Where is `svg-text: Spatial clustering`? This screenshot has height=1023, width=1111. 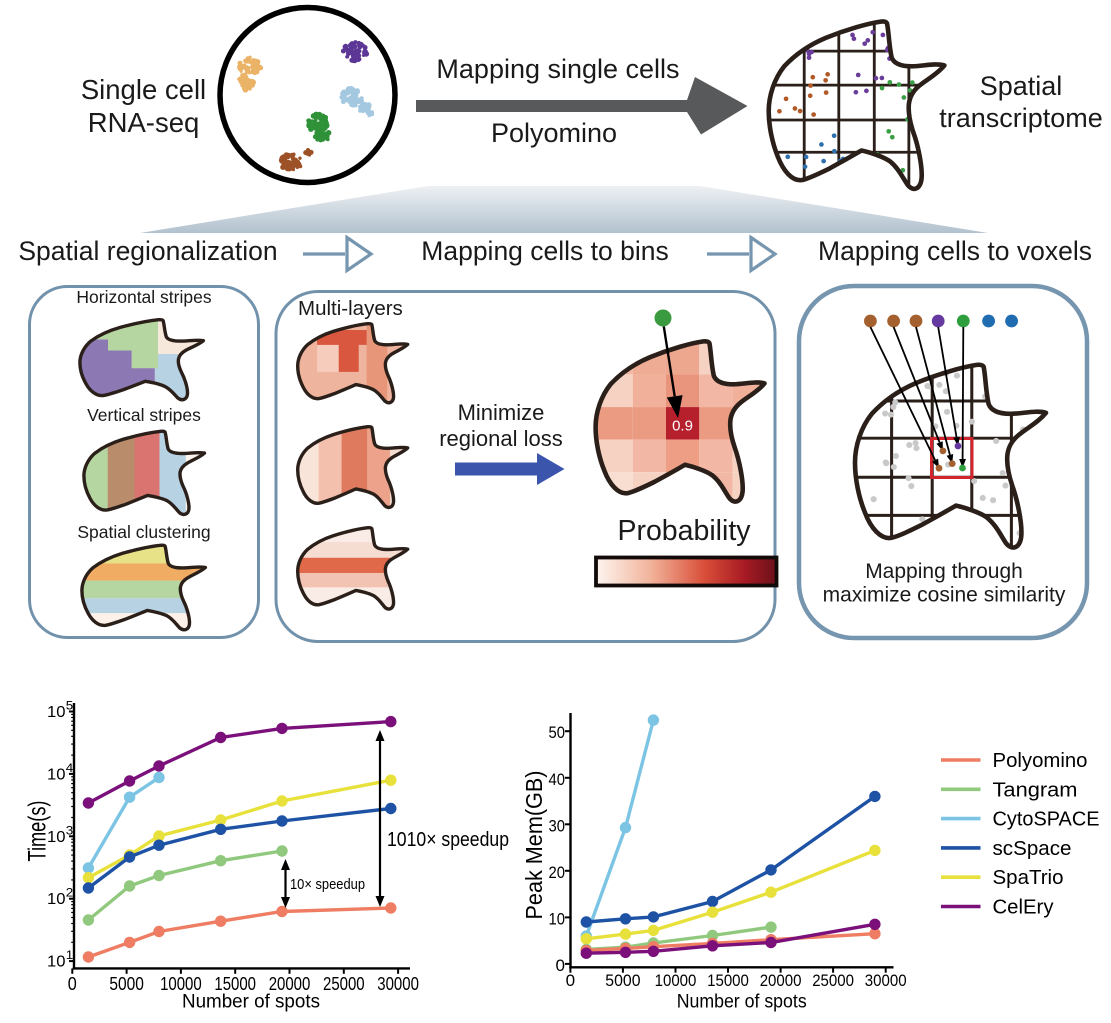 svg-text: Spatial clustering is located at coordinates (143, 532).